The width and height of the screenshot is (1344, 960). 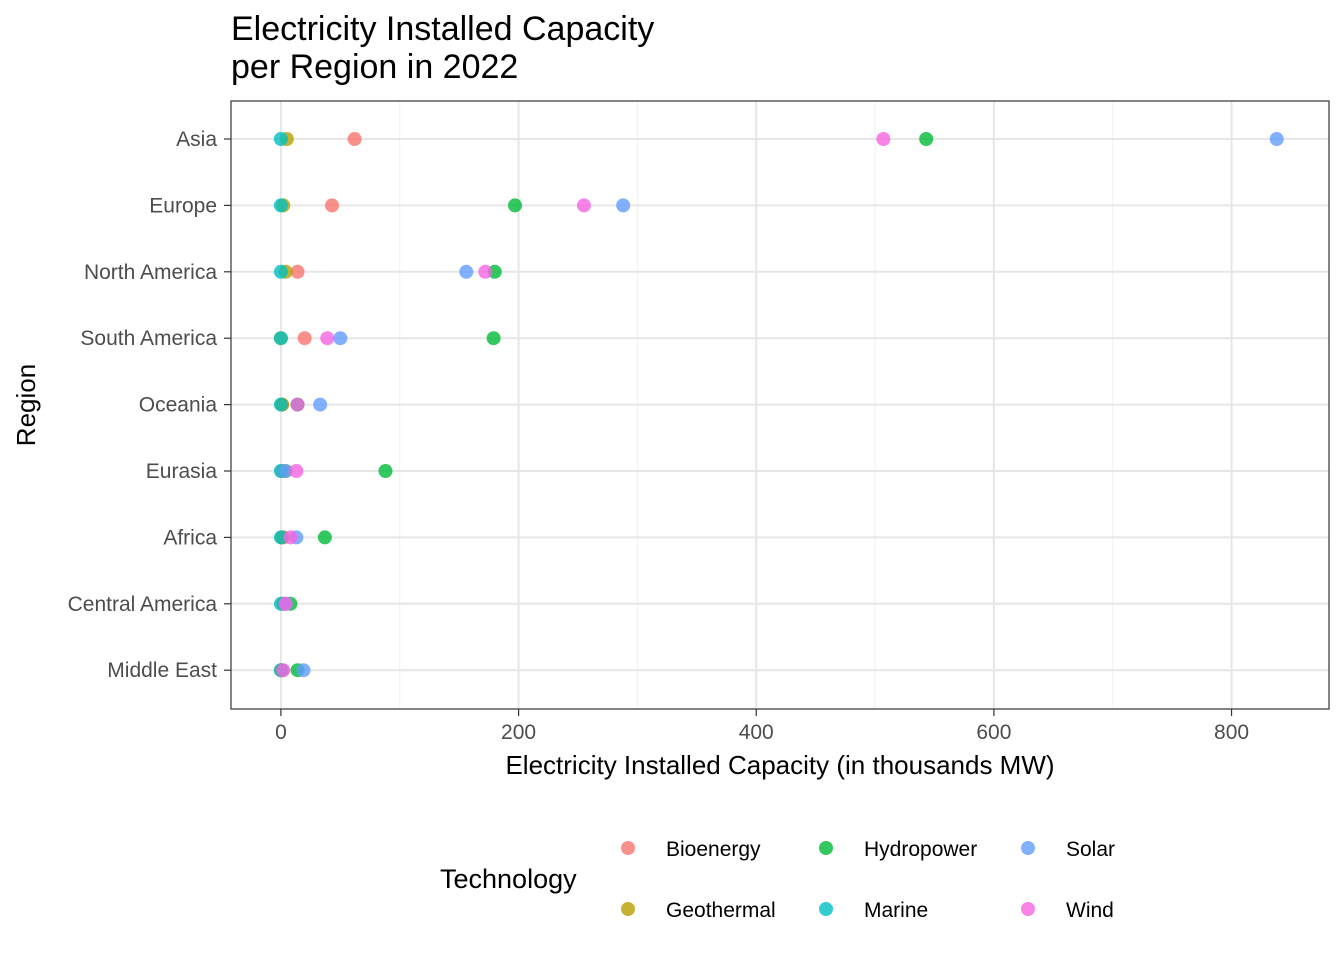 What do you see at coordinates (896, 910) in the screenshot?
I see `legend-label: Marine` at bounding box center [896, 910].